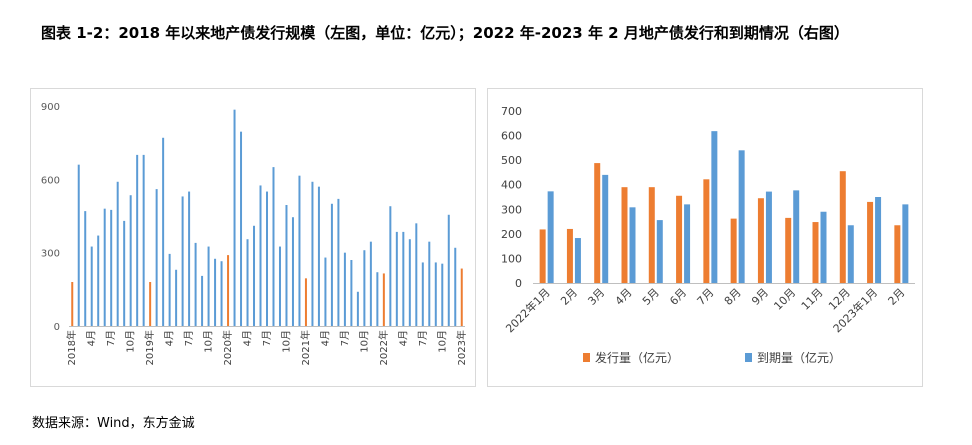 The image size is (972, 445). I want to click on legend-label: 发行量（亿元）, so click(637, 357).